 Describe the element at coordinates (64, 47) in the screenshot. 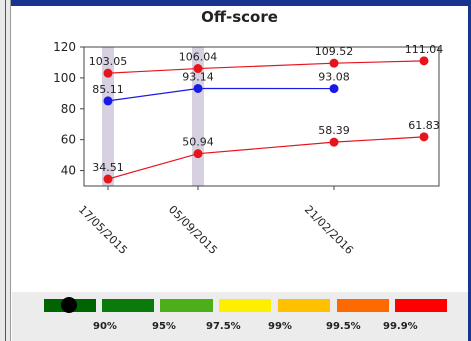

I see `y-tick-label: 120` at that location.